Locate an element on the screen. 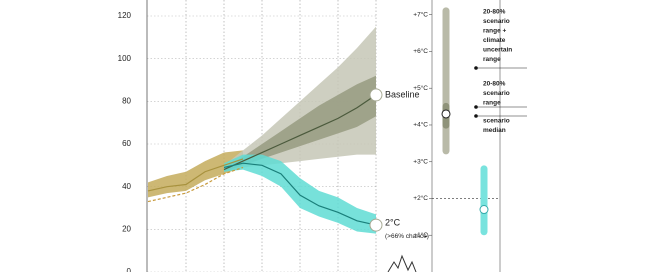 The width and height of the screenshot is (669, 272). y-tick-label: 80 is located at coordinates (126, 100).